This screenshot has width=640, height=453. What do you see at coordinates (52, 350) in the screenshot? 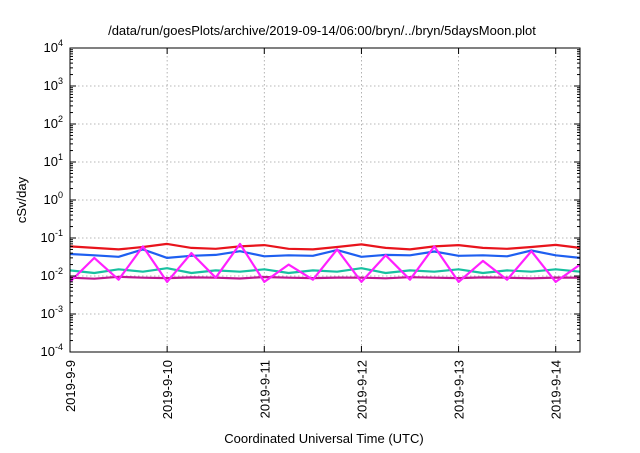
I see `y-tick-label: 10⁻⁴` at bounding box center [52, 350].